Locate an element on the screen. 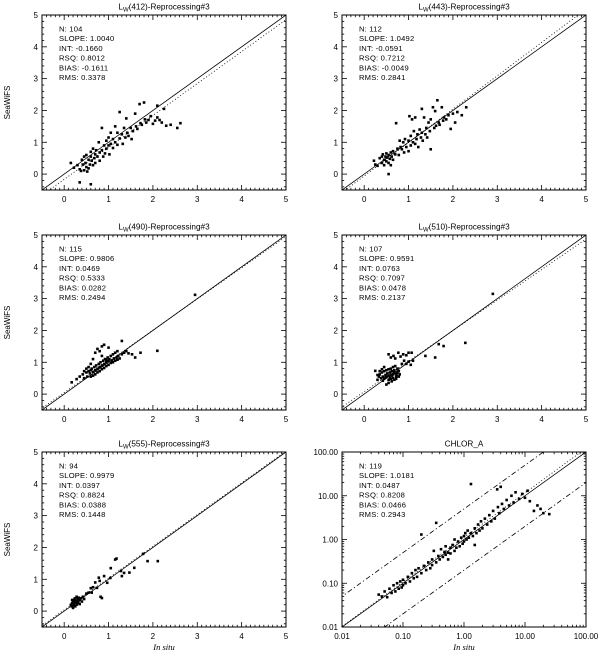 Image resolution: width=600 pixels, height=657 pixels. stats-line: RMS: 0.2494 is located at coordinates (82, 297).